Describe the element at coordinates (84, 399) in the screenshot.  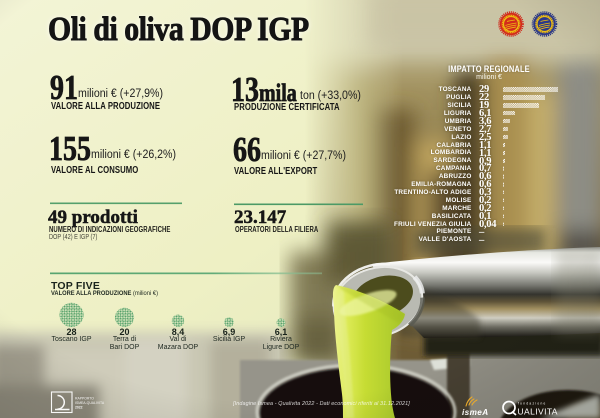
I see `svg-text: RAPPORTO` at that location.